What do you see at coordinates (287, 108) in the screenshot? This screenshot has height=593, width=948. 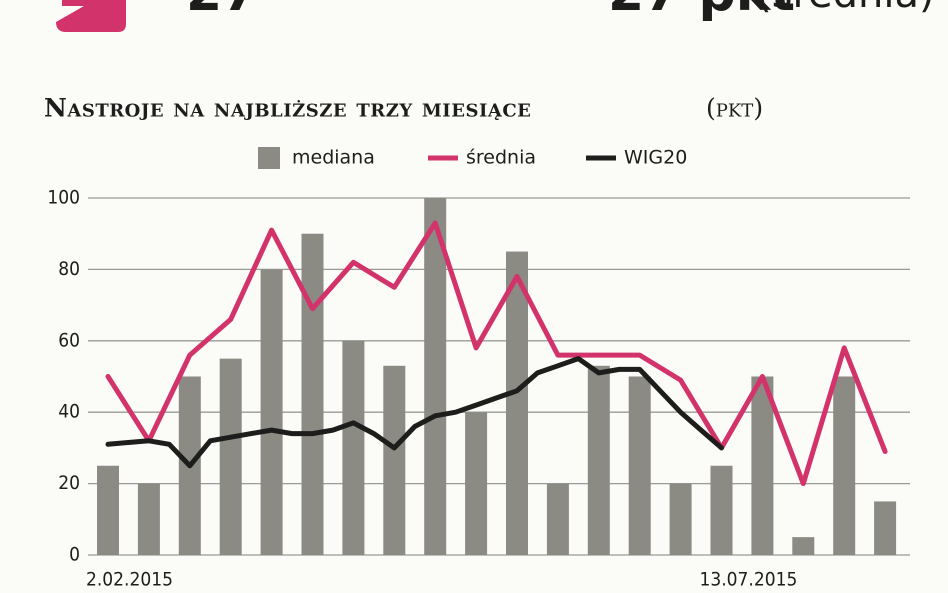 I see `chart-title: Nastroje na najbliższe trzy miesiące` at bounding box center [287, 108].